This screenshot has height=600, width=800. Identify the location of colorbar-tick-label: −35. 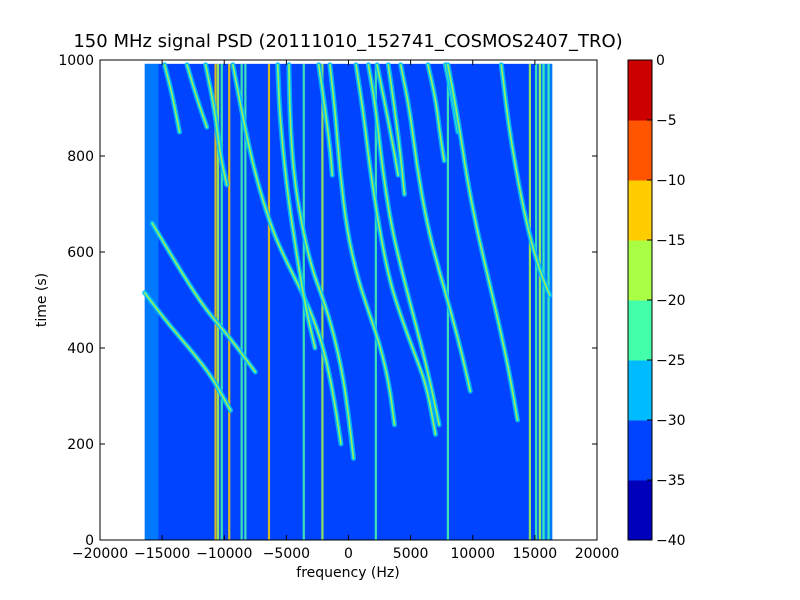
(671, 481).